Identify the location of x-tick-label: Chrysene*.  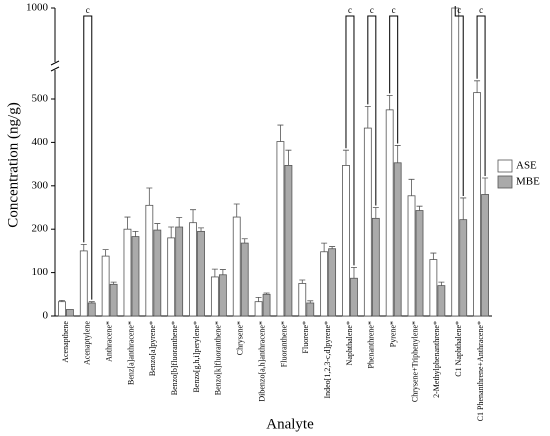
(240, 338).